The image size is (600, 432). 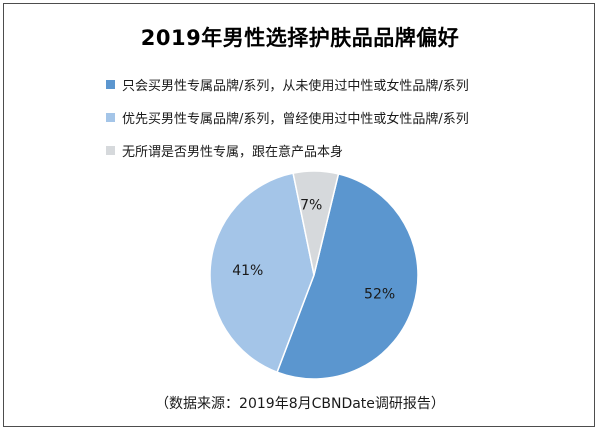 I want to click on pie-slice-men-first, so click(x=262, y=273).